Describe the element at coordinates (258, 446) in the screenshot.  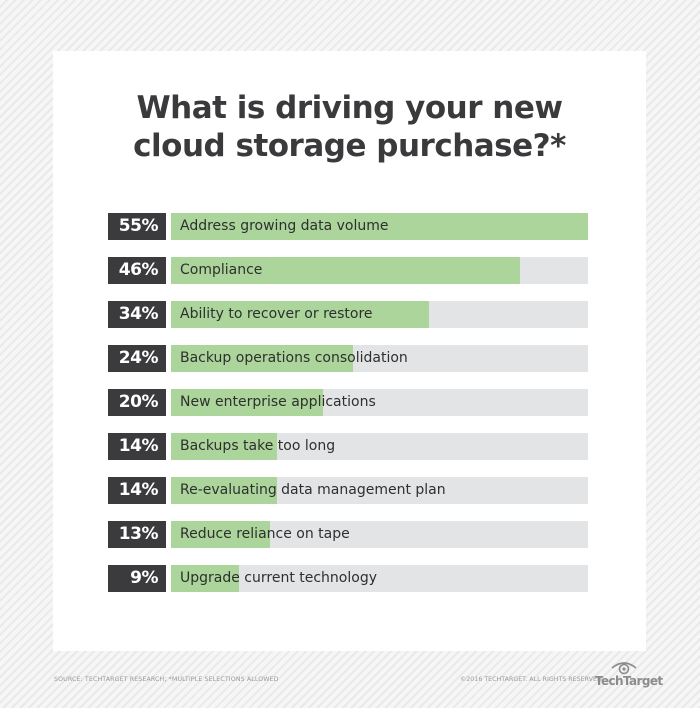
I see `bar-label: Backups take too long` at that location.